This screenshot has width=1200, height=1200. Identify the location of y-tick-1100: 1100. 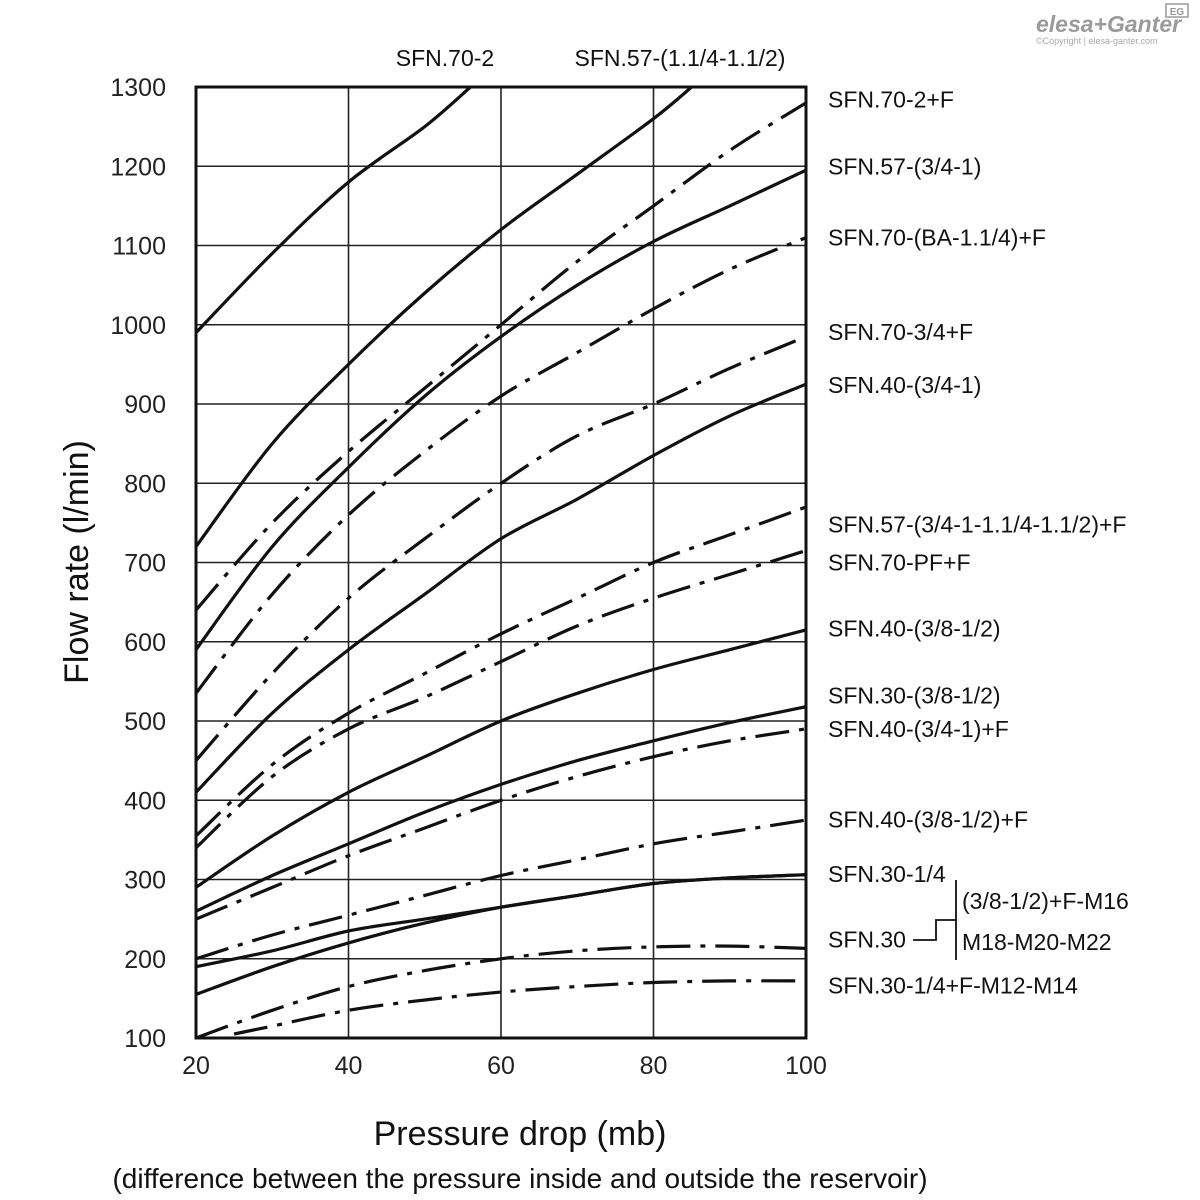
(139, 247).